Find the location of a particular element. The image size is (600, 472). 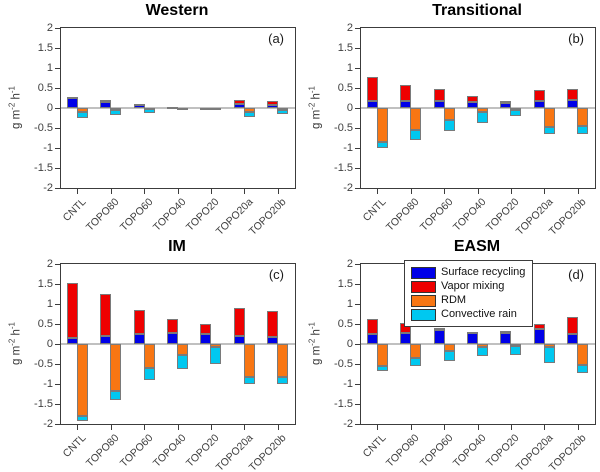

y-axis-label-sup: -1 is located at coordinates (312, 326).